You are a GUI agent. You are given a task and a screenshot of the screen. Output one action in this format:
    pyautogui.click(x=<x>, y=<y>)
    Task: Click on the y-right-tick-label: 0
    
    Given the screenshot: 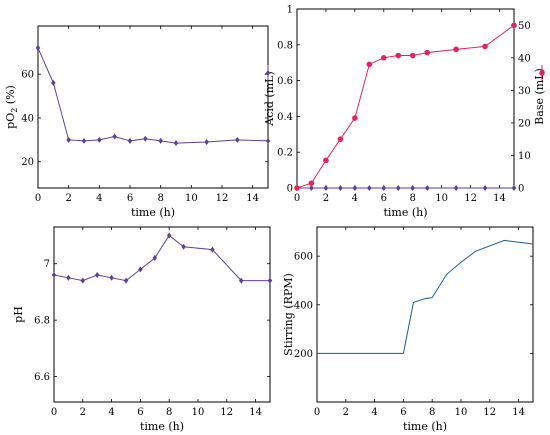 What is the action you would take?
    pyautogui.click(x=521, y=189)
    